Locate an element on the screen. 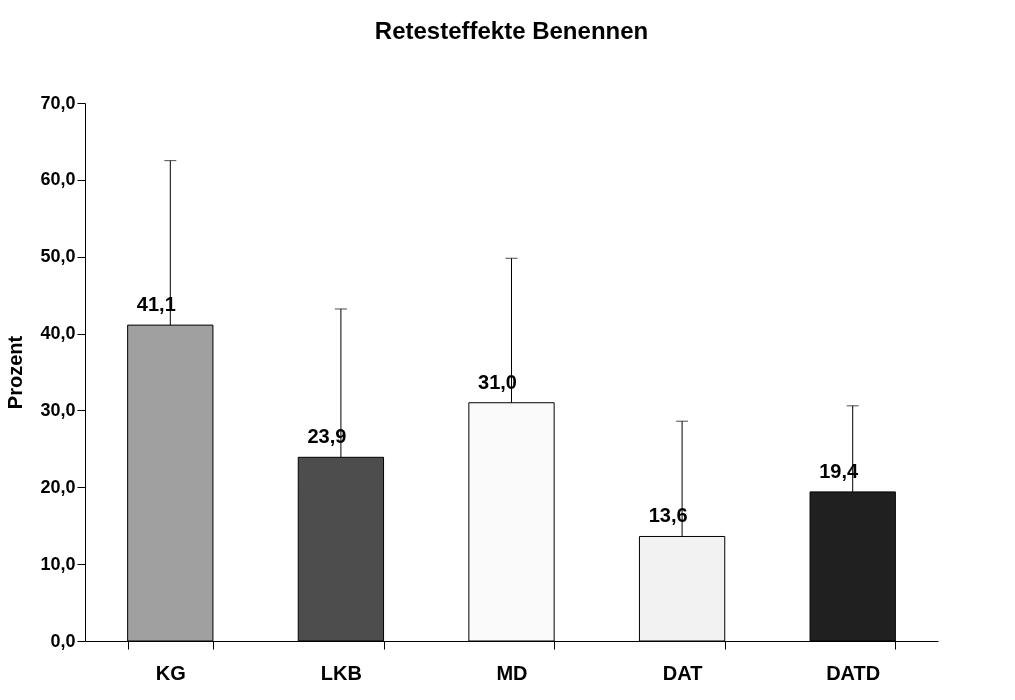 The width and height of the screenshot is (1015, 700). y-tick-label: 50,0 is located at coordinates (58, 256).